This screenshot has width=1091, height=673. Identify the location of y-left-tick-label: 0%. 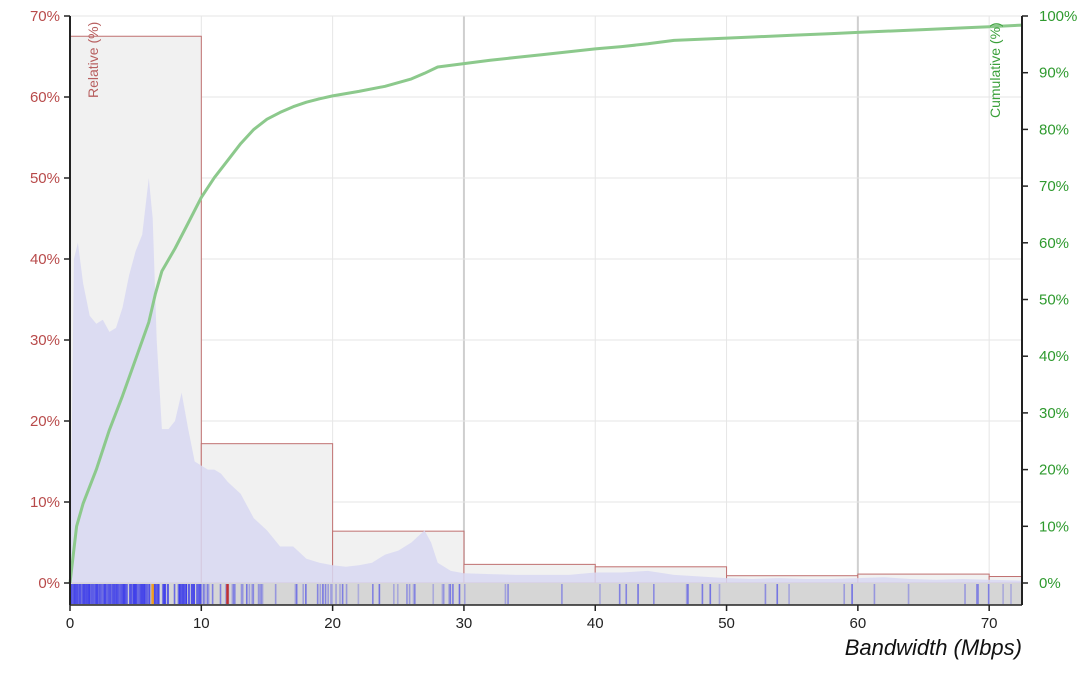
(49, 583).